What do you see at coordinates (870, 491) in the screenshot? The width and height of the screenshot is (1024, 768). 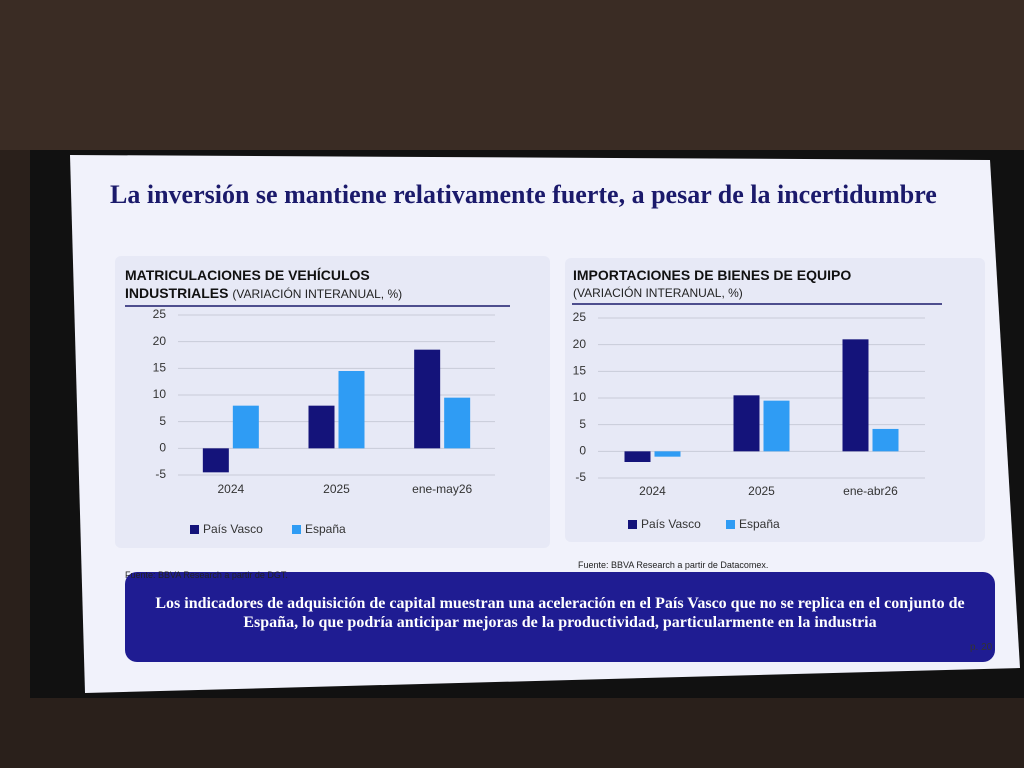 I see `x-tick-label: ene-abr26` at bounding box center [870, 491].